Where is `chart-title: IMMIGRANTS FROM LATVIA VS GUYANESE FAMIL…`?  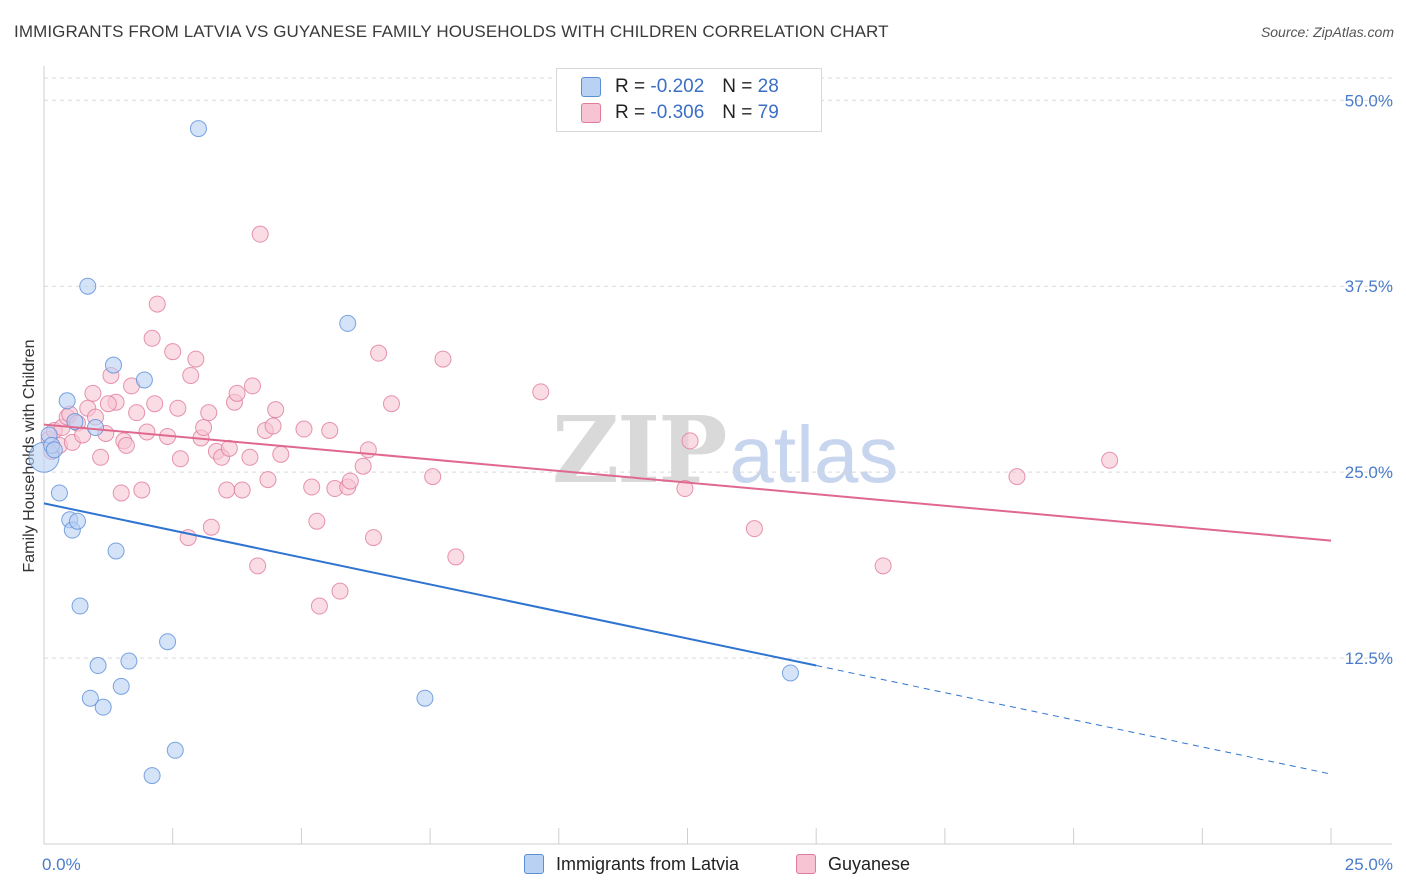
chart-title: IMMIGRANTS FROM LATVIA VS GUYANESE FAMIL… is located at coordinates (451, 31).